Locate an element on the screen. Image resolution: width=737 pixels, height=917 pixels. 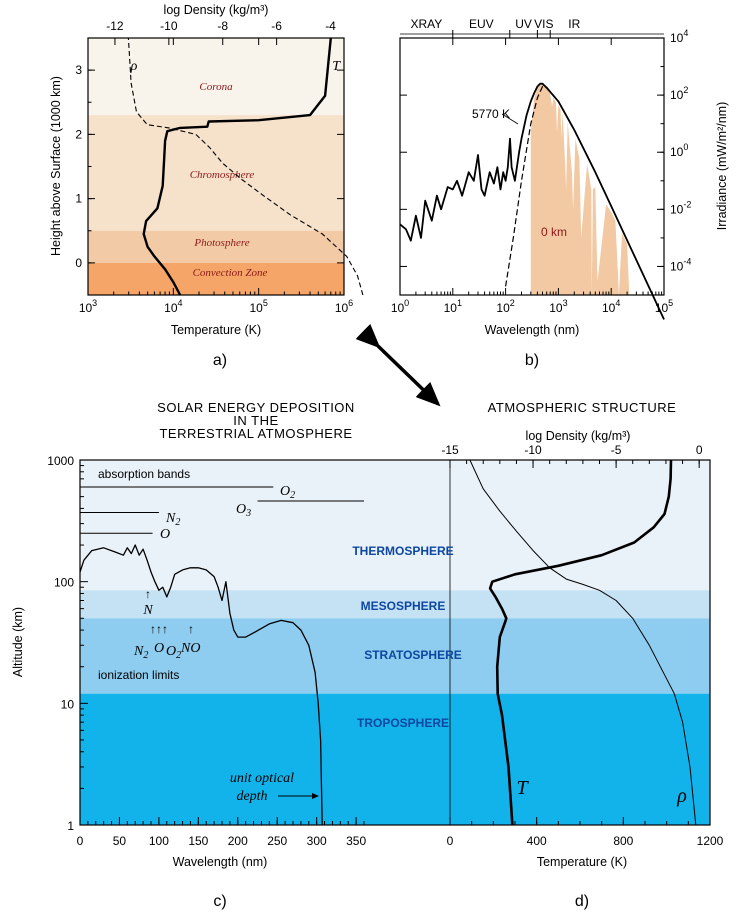
region-label-chromosphere: Chromosphere is located at coordinates (222, 175).